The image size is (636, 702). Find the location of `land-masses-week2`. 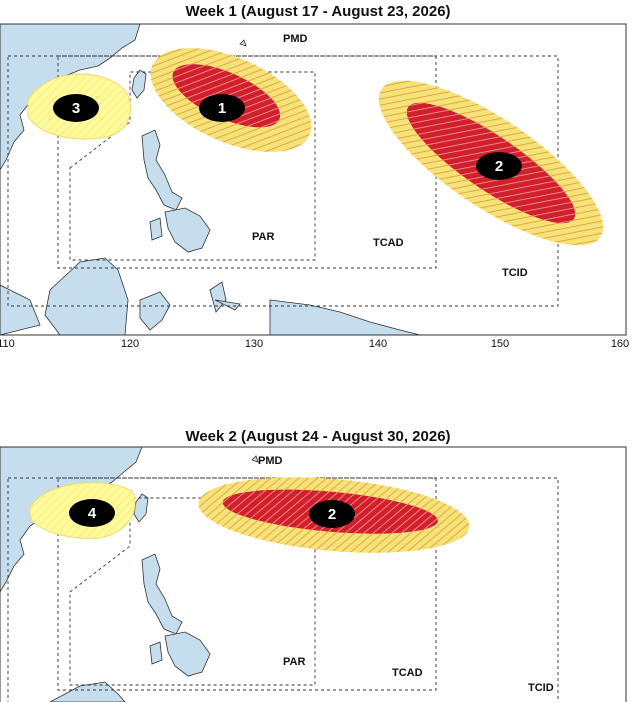

land-masses-week2 is located at coordinates (129, 574).